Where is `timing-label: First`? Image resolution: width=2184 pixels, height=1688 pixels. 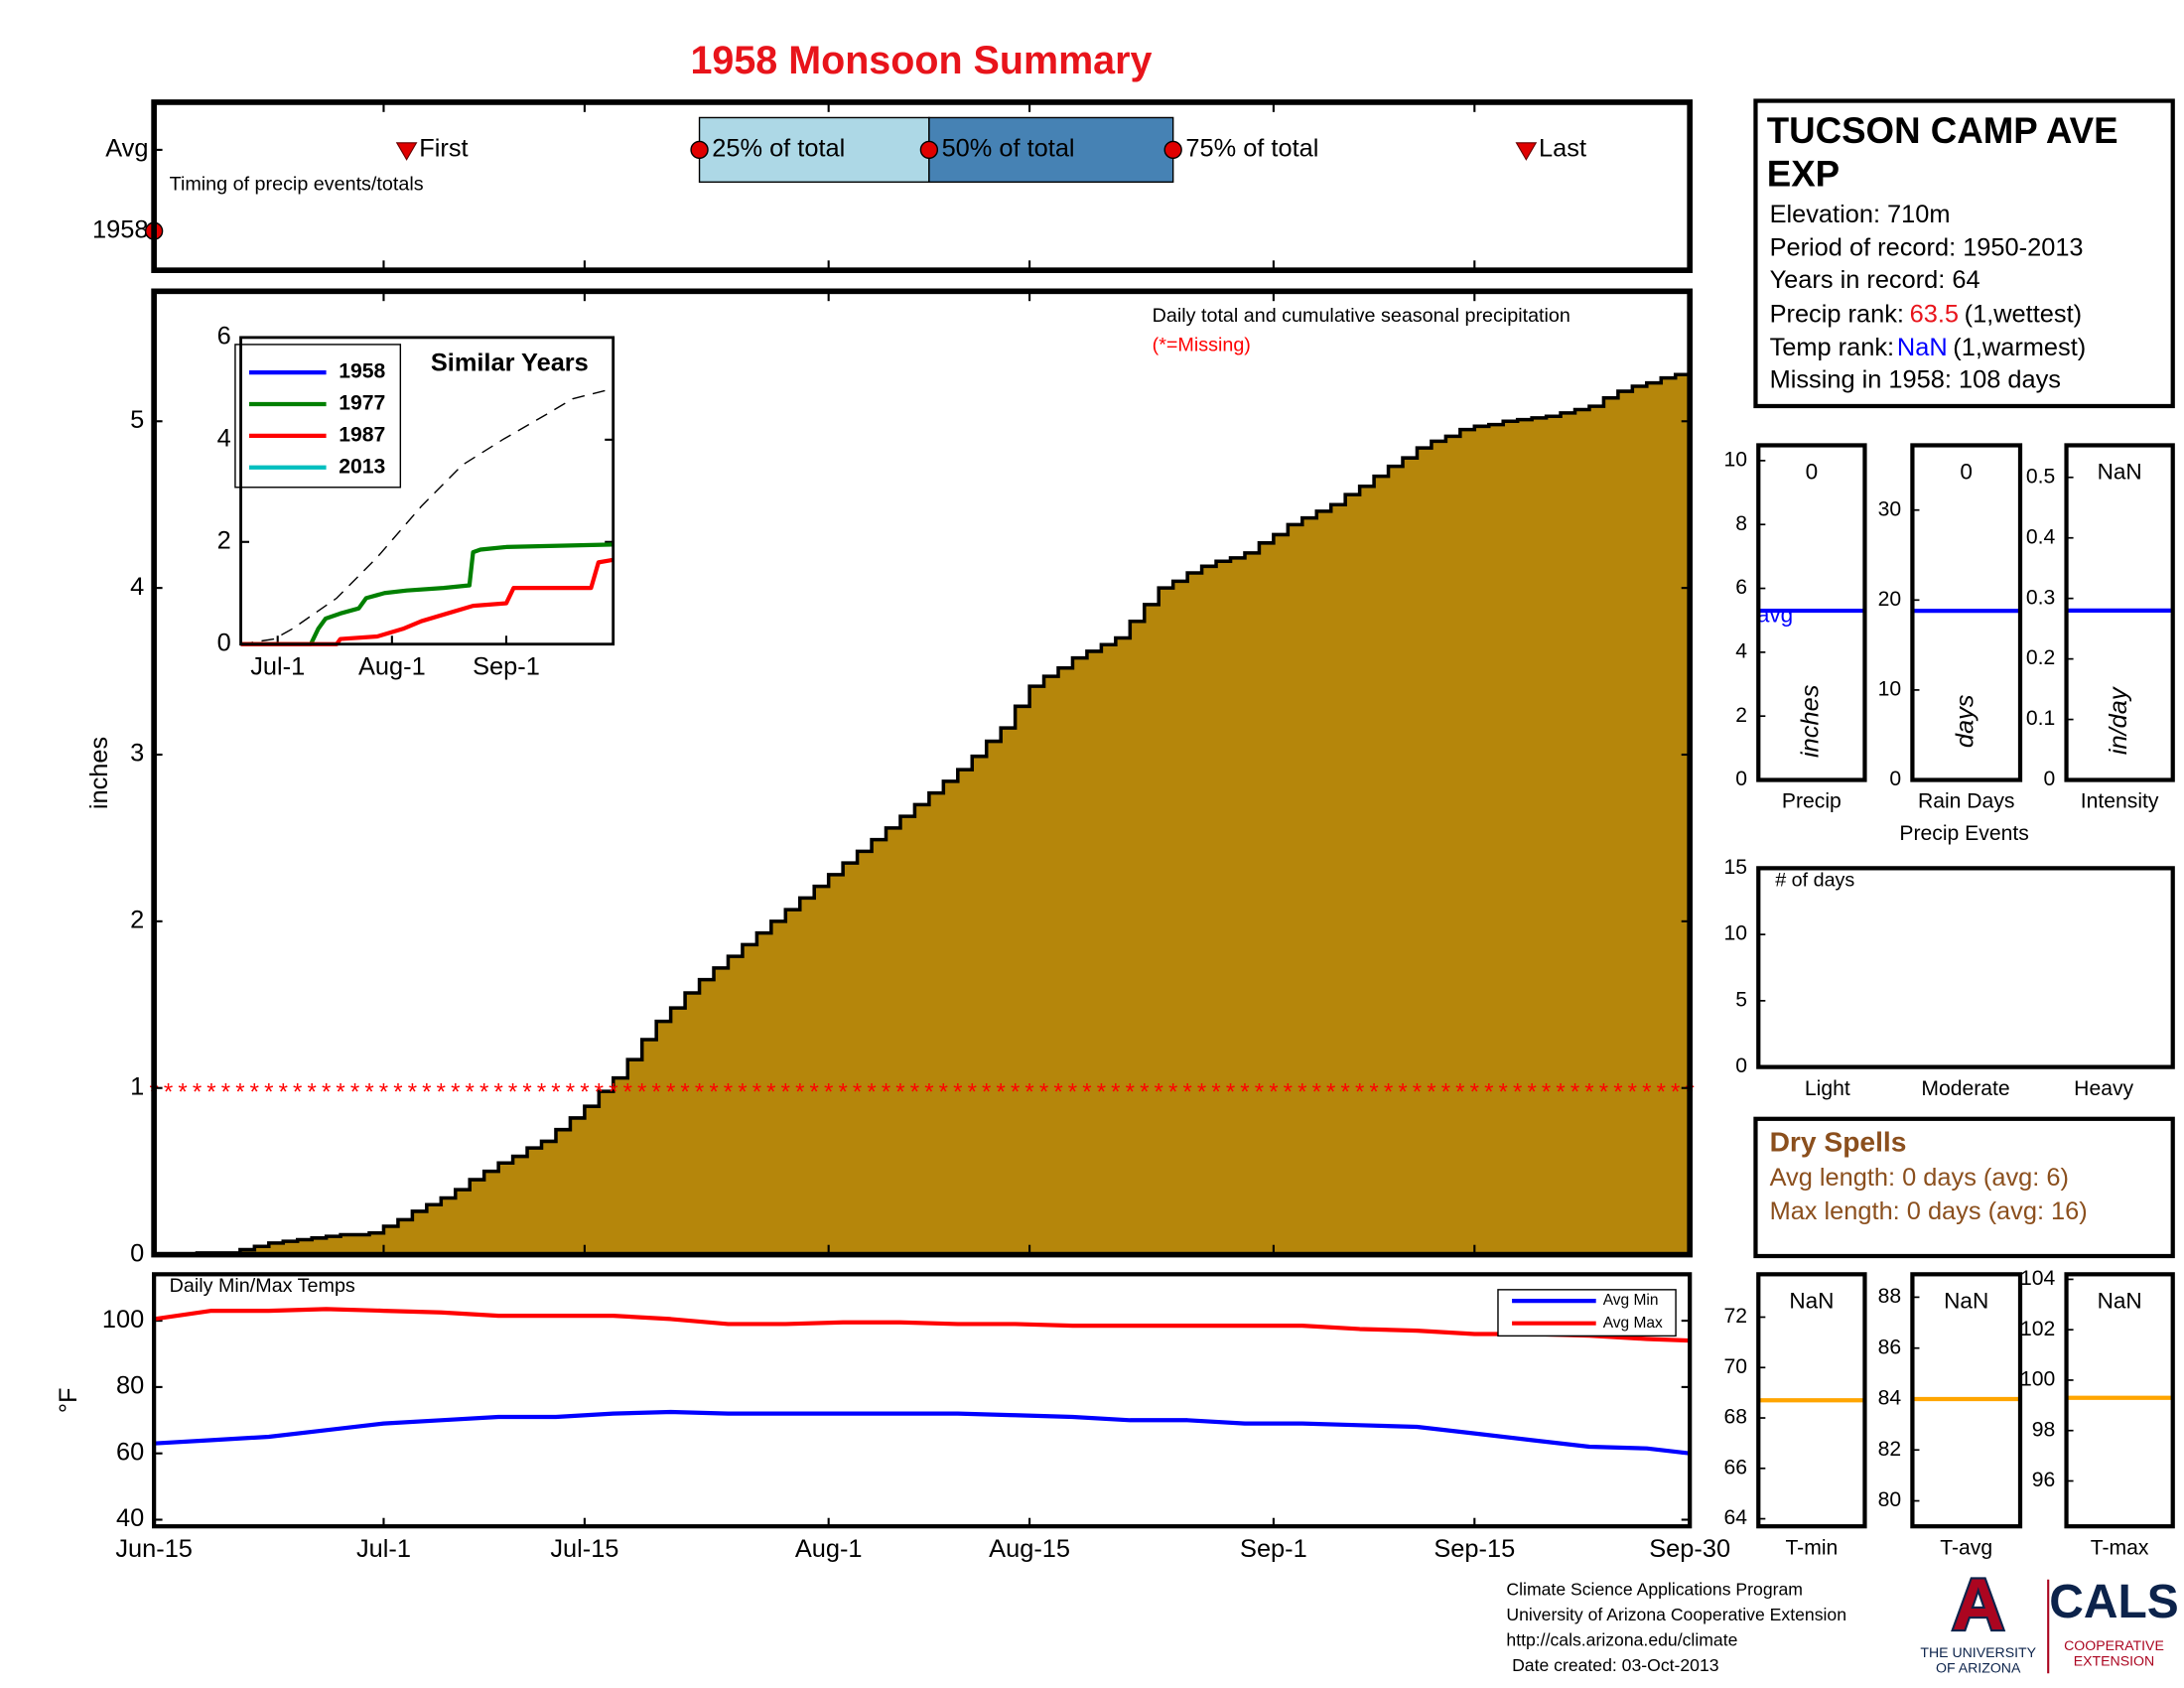
timing-label: First is located at coordinates (443, 149).